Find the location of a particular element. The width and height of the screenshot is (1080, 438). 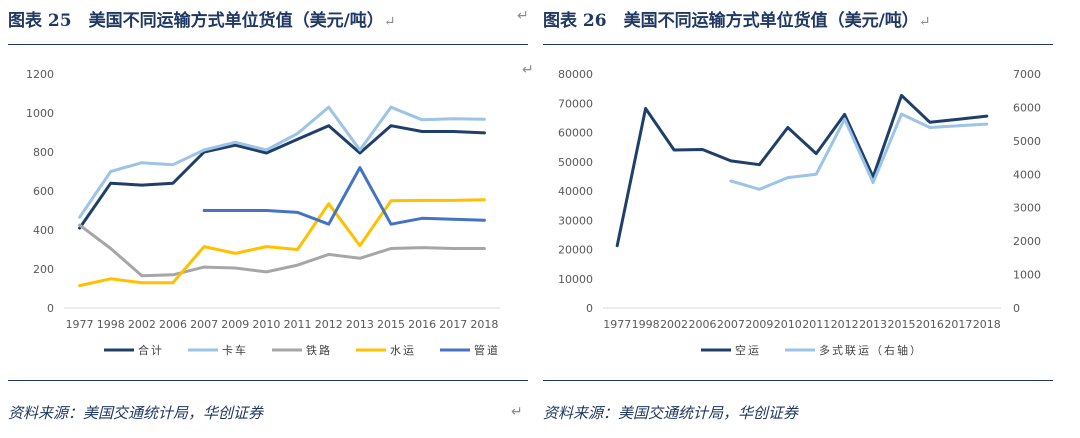

legend-label: 多式联运（右轴） is located at coordinates (871, 350).